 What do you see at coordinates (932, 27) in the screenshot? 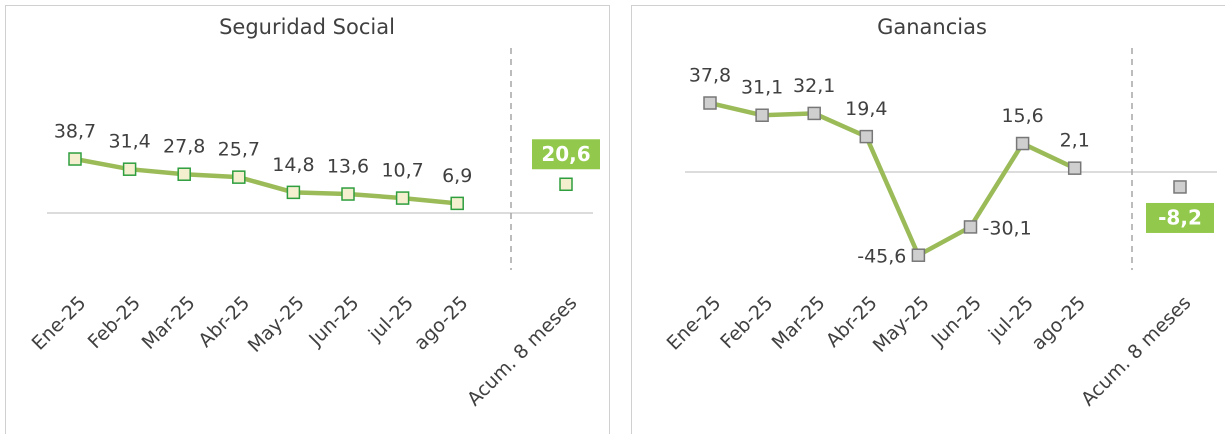
I see `chart-title: Ganancias` at bounding box center [932, 27].